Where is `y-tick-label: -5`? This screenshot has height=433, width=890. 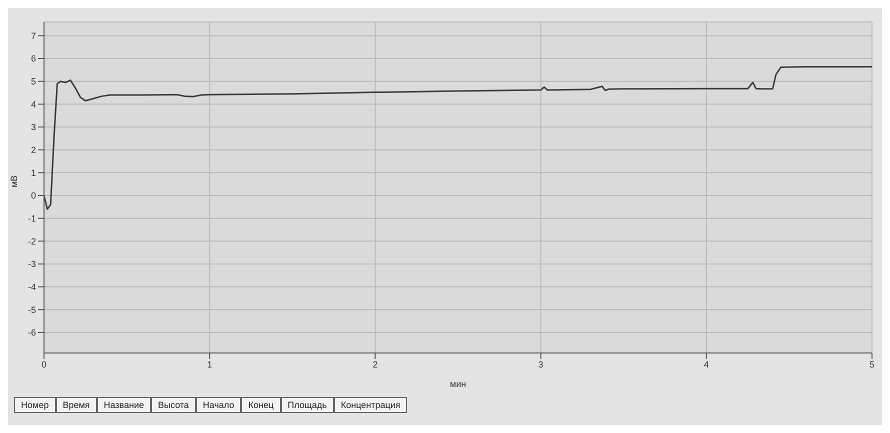 y-tick-label: -5 is located at coordinates (32, 309).